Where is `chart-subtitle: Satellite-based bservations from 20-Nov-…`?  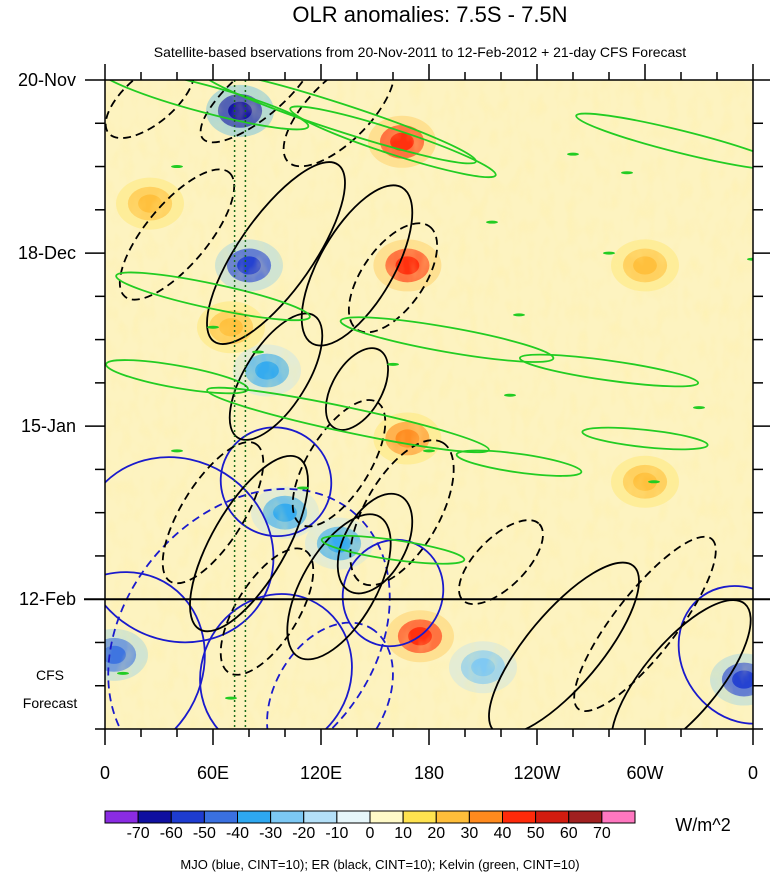
chart-subtitle: Satellite-based bservations from 20-Nov-… is located at coordinates (420, 52).